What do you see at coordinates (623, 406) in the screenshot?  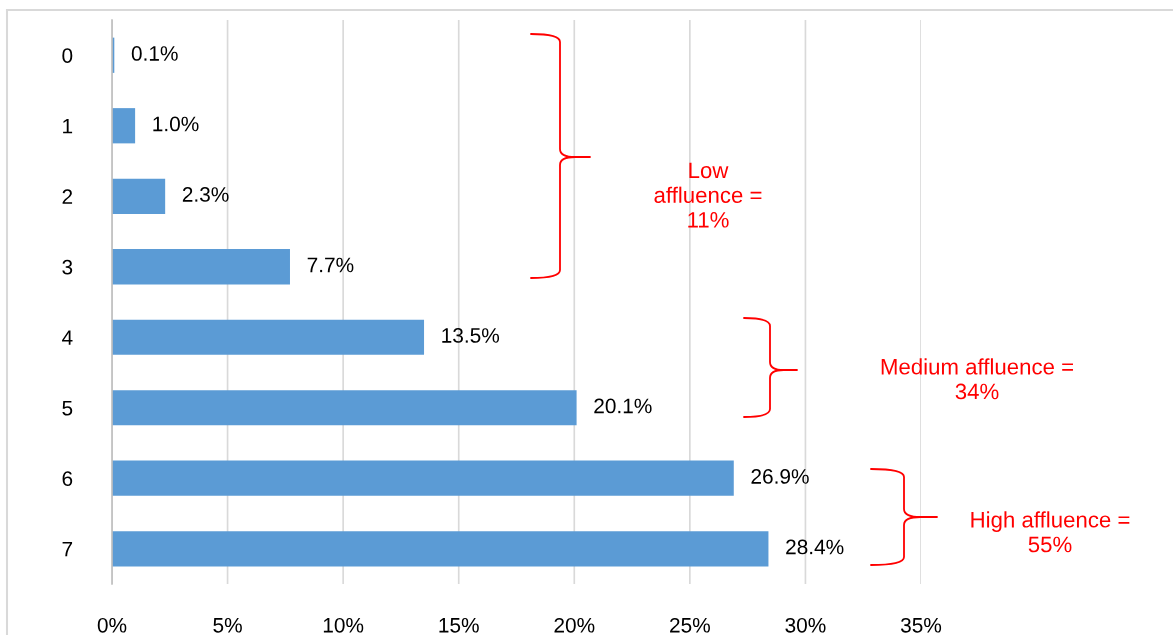 I see `data-label: 20.1%` at bounding box center [623, 406].